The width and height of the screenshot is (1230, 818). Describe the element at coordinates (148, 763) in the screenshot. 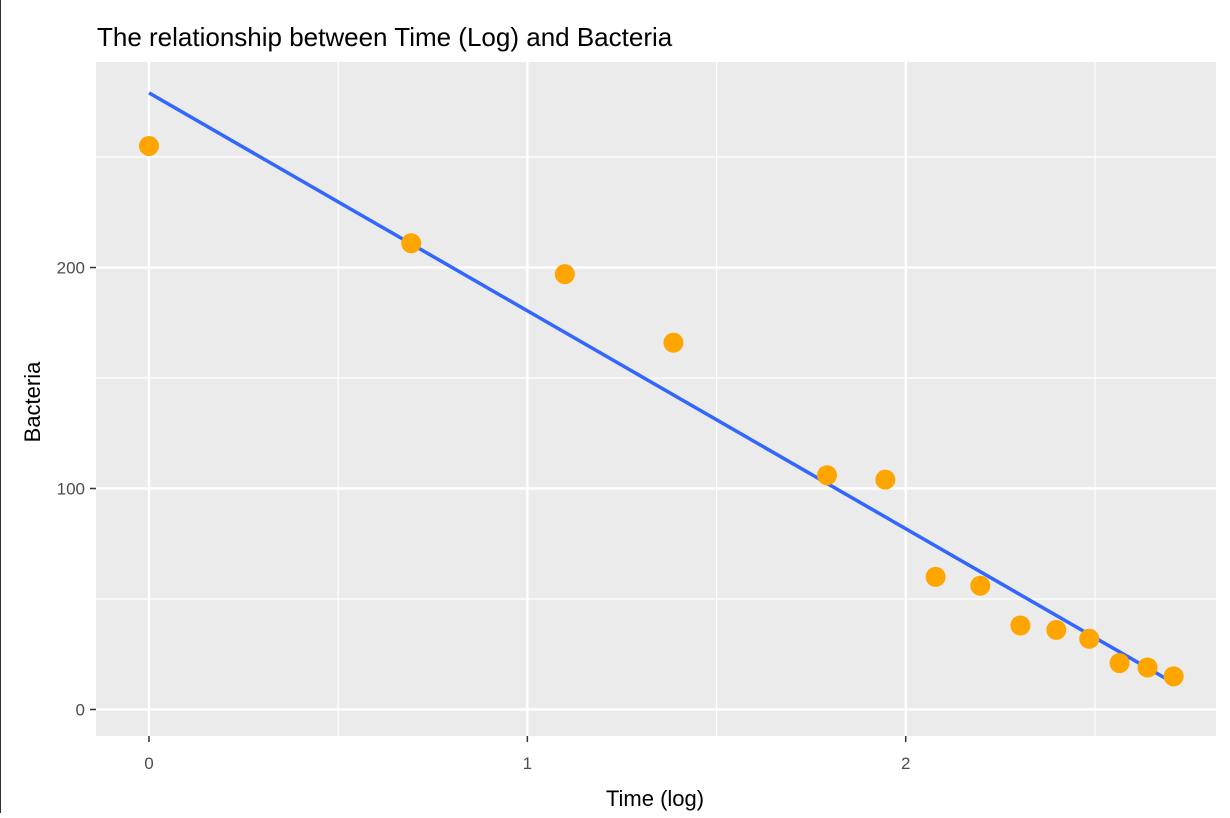

I see `x-tick-label: 0` at that location.